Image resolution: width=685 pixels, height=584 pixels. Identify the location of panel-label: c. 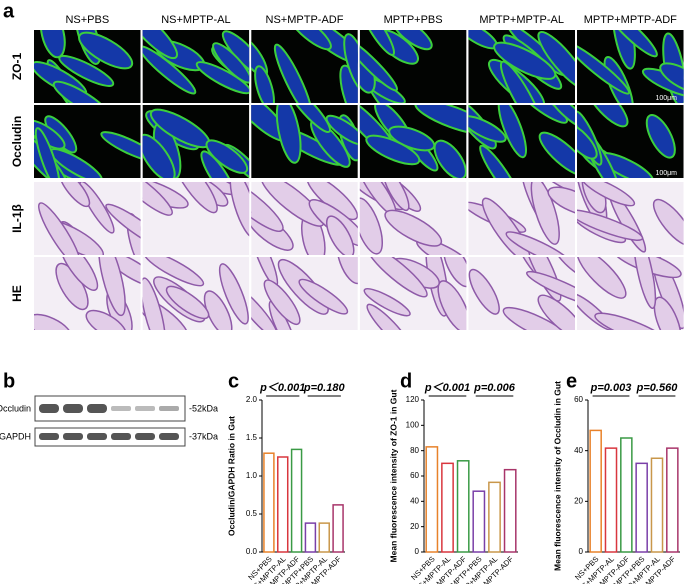
(233, 381).